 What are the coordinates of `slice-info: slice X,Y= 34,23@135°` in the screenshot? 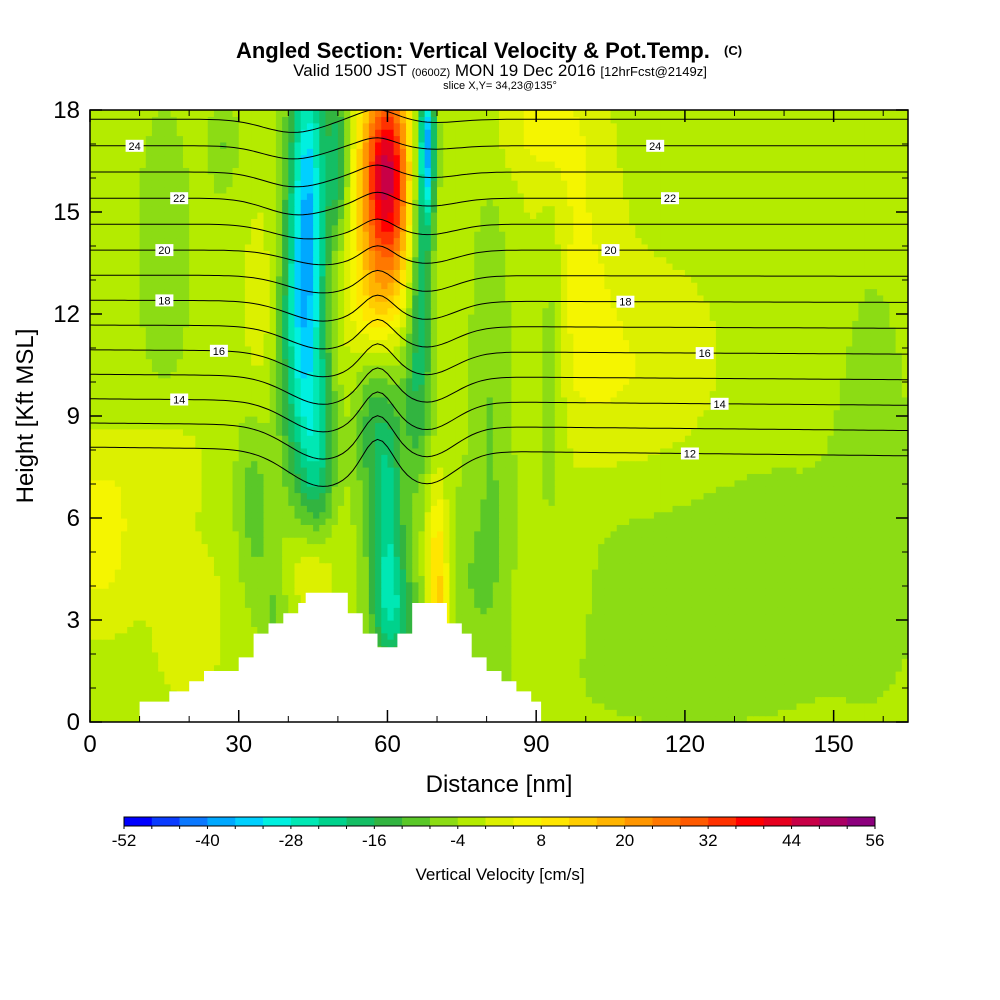 It's located at (500, 86).